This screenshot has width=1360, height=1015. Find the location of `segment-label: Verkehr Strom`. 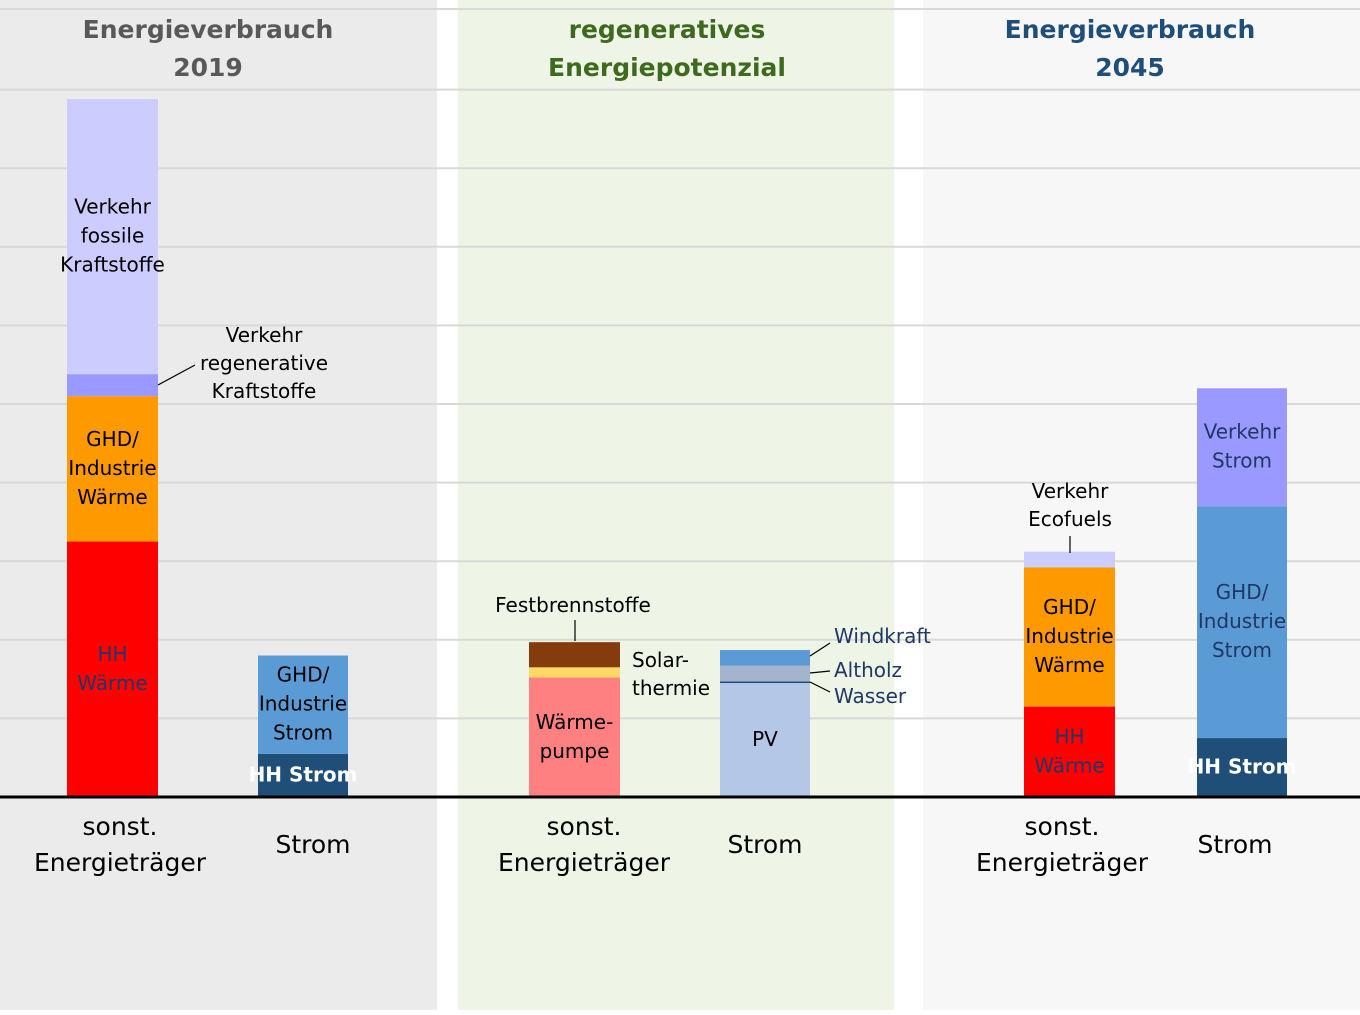

segment-label: Verkehr Strom is located at coordinates (1243, 445).